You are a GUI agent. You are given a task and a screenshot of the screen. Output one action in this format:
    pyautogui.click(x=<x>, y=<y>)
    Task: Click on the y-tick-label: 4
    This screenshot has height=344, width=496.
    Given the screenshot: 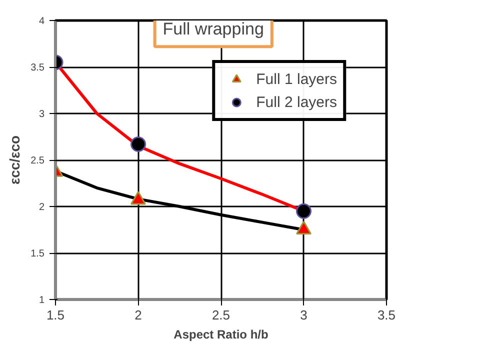 What is the action you would take?
    pyautogui.click(x=41, y=21)
    